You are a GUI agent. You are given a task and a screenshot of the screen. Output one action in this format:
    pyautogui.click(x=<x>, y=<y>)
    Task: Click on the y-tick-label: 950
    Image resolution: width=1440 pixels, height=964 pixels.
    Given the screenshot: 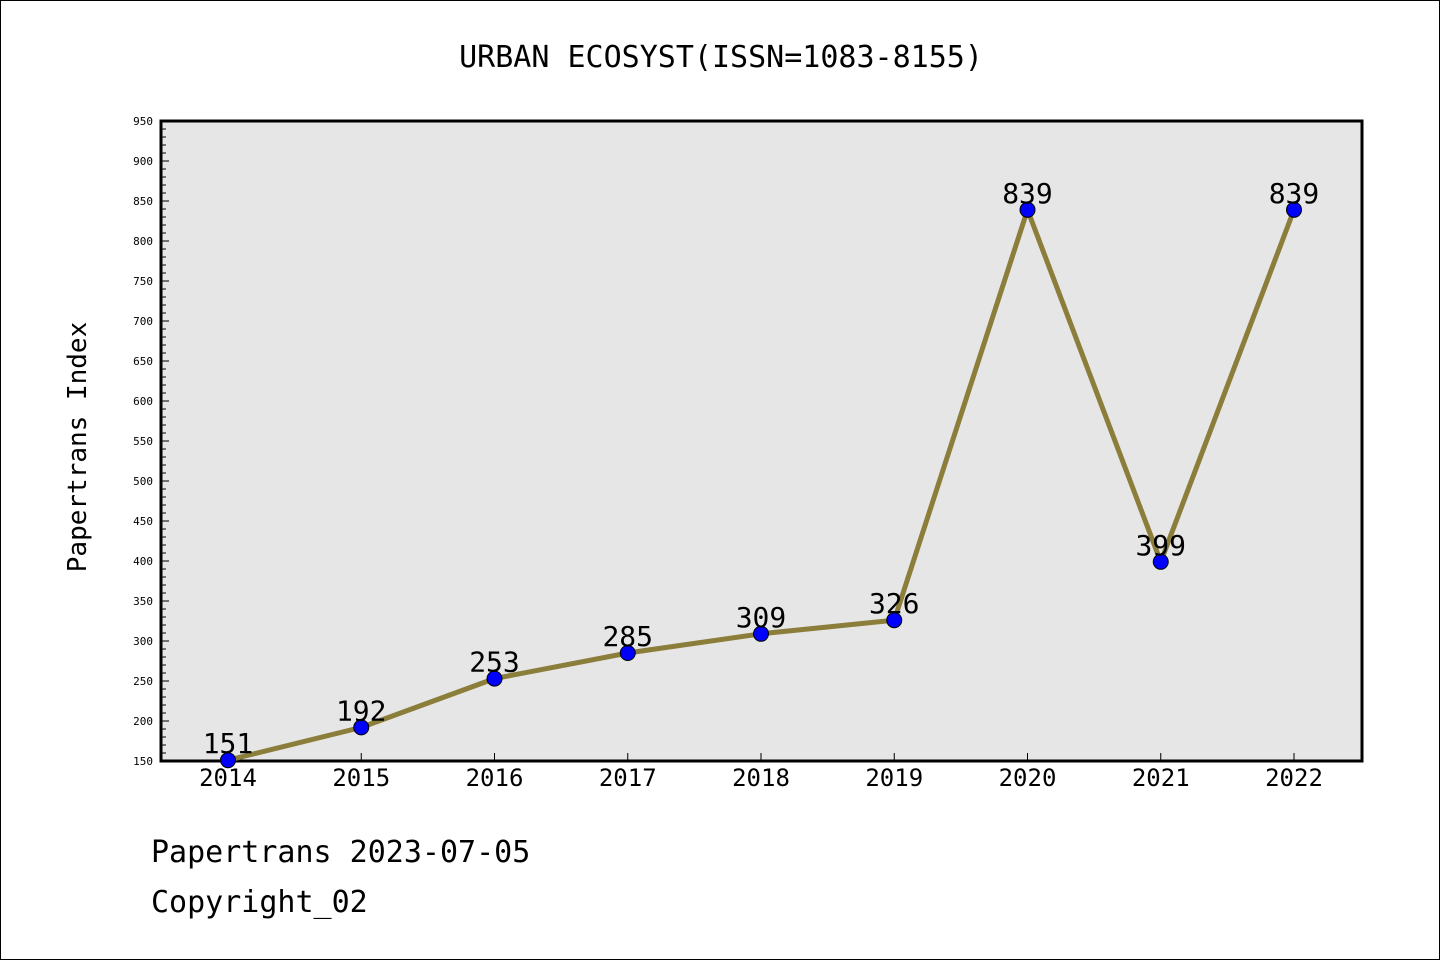 What is the action you would take?
    pyautogui.click(x=143, y=121)
    